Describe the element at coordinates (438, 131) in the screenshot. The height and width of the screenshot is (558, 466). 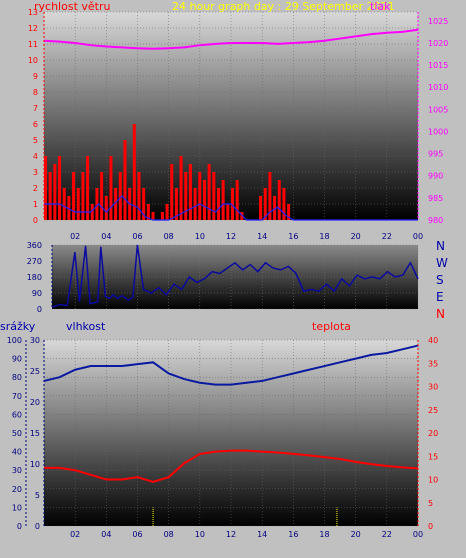
I see `pressure-tick-label: 1000` at that location.